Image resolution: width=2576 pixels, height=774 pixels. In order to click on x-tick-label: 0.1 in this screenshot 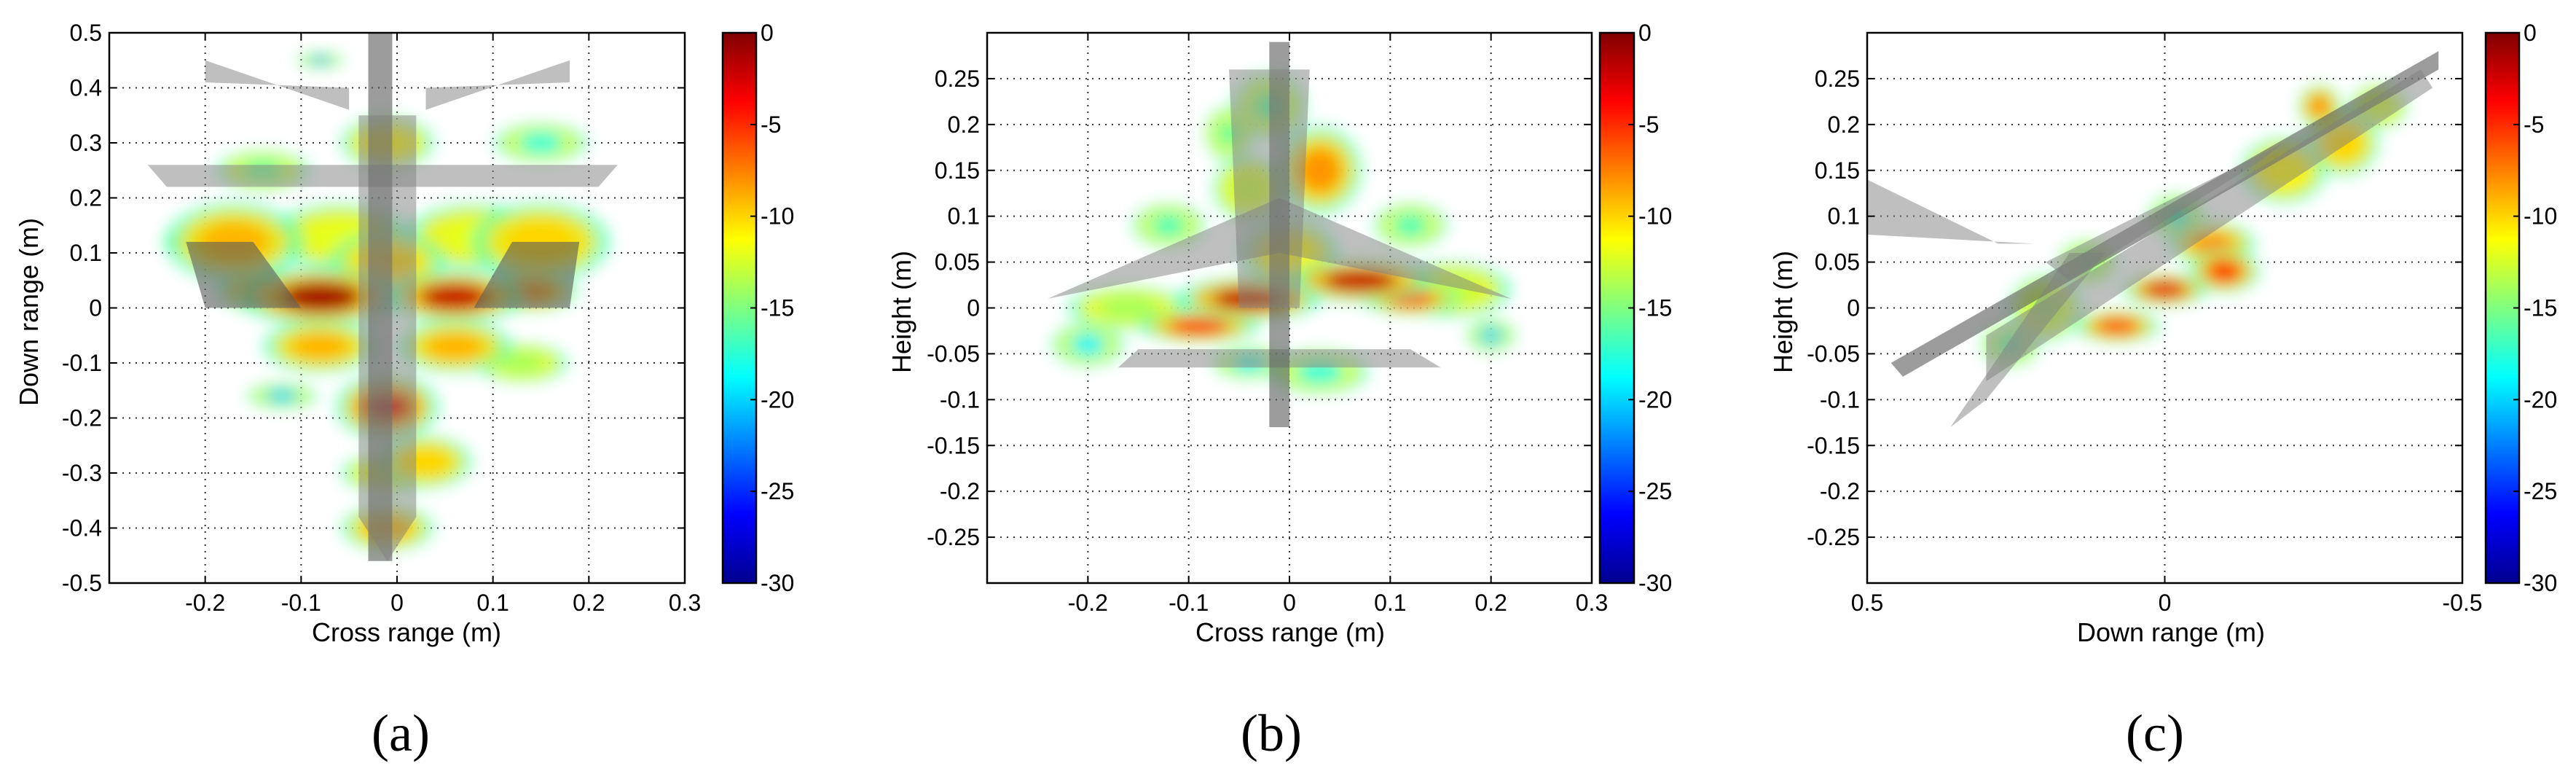, I will do `click(492, 603)`.